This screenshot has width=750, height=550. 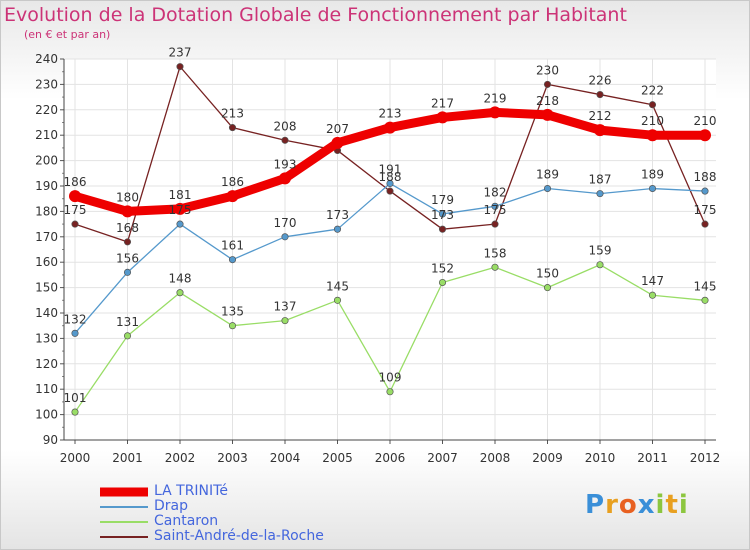 What do you see at coordinates (127, 322) in the screenshot?
I see `data-label-cantaron: 131` at bounding box center [127, 322].